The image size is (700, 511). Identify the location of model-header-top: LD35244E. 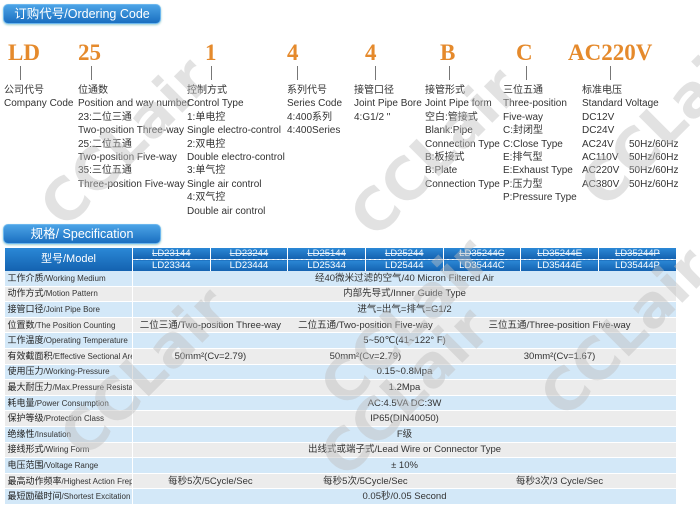
(559, 254).